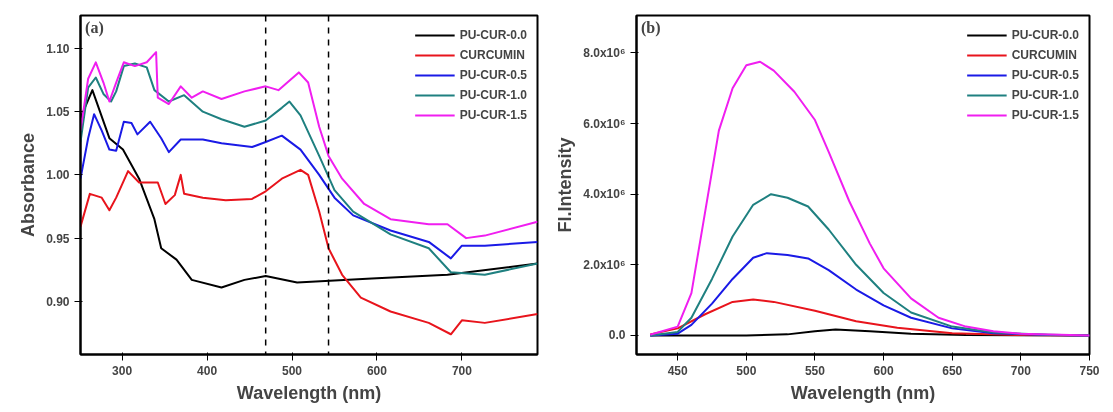 This screenshot has width=1113, height=412. Describe the element at coordinates (58, 301) in the screenshot. I see `y-tick-label: 0.90` at that location.